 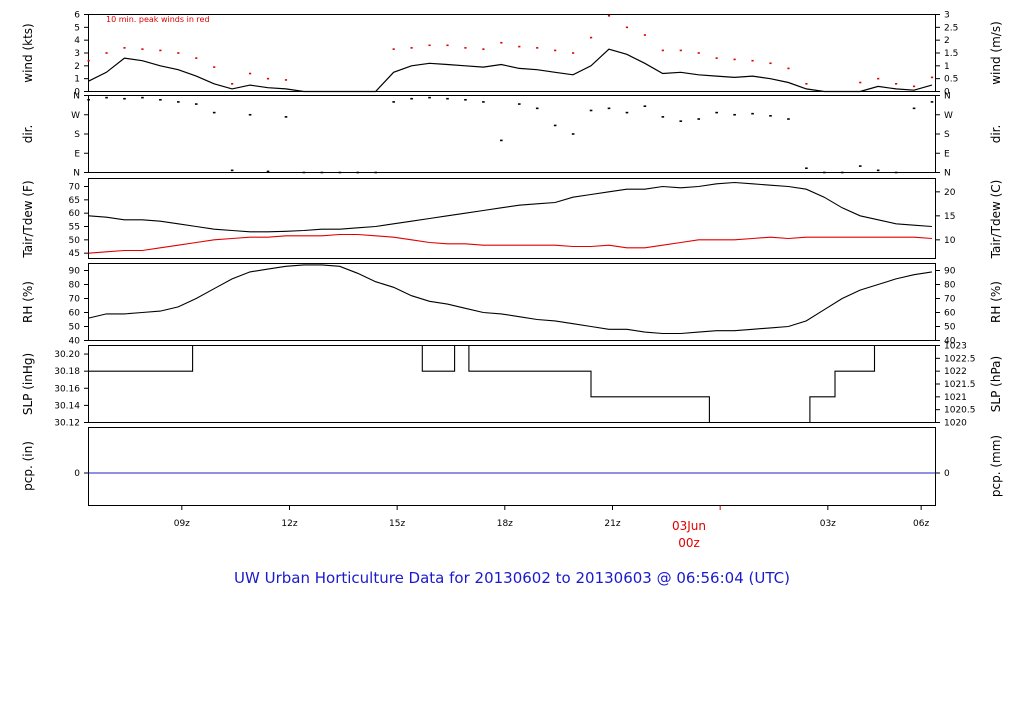 I want to click on pcp-ylabel-left: pcp. (in), so click(x=28, y=466).